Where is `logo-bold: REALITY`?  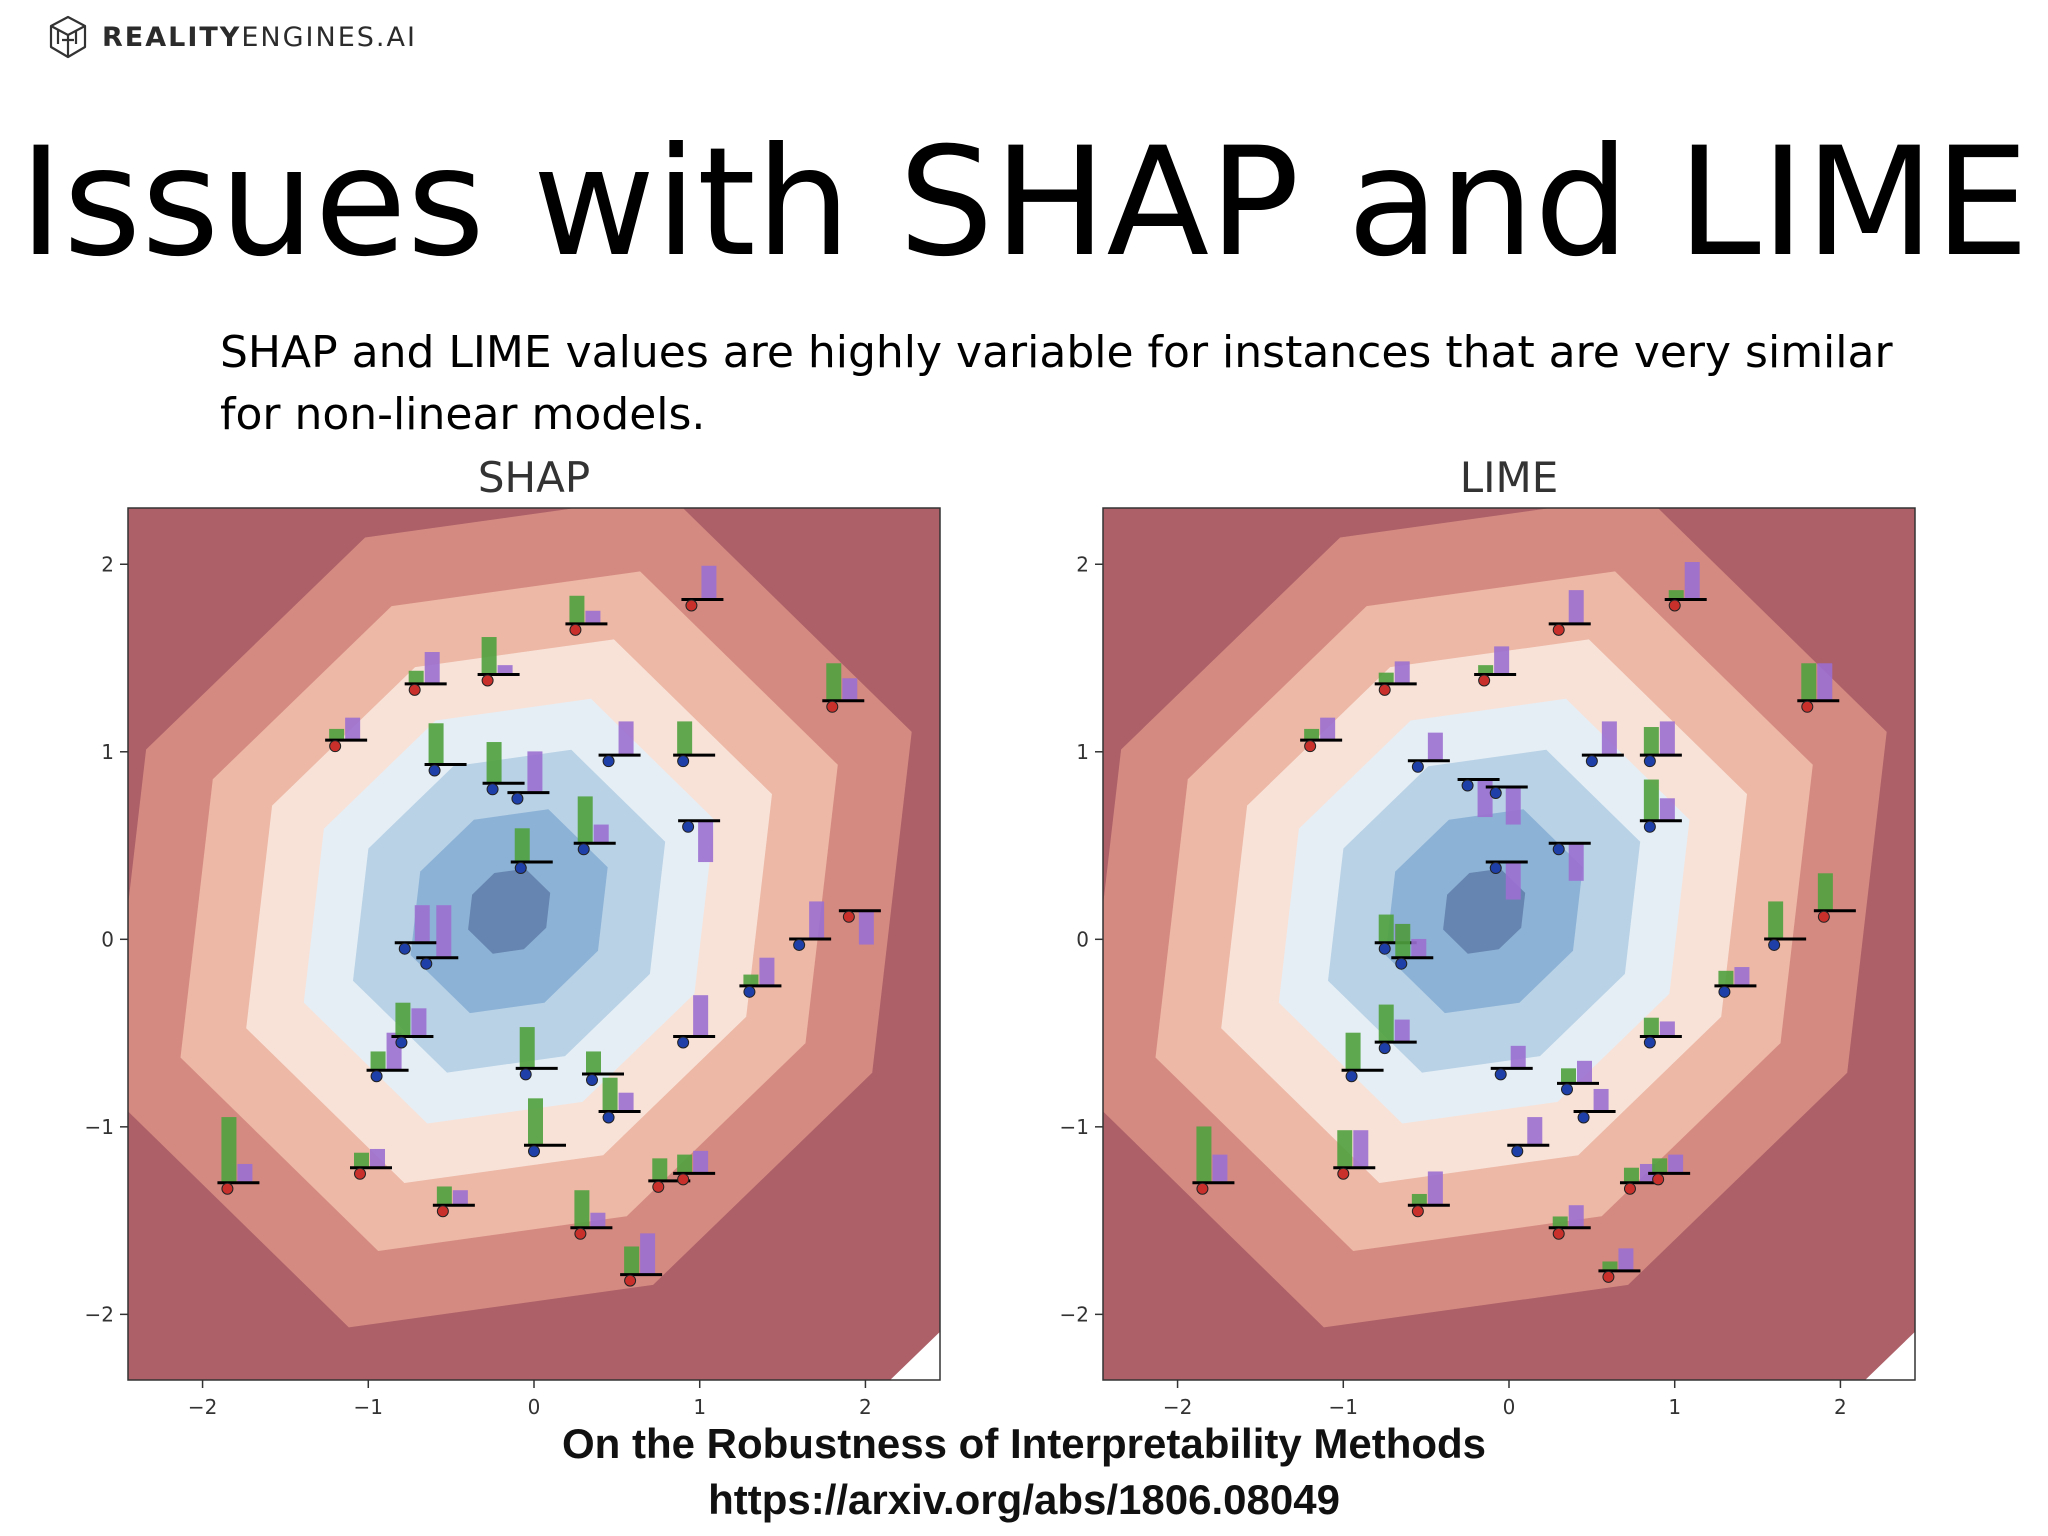
logo-bold: REALITY is located at coordinates (172, 37).